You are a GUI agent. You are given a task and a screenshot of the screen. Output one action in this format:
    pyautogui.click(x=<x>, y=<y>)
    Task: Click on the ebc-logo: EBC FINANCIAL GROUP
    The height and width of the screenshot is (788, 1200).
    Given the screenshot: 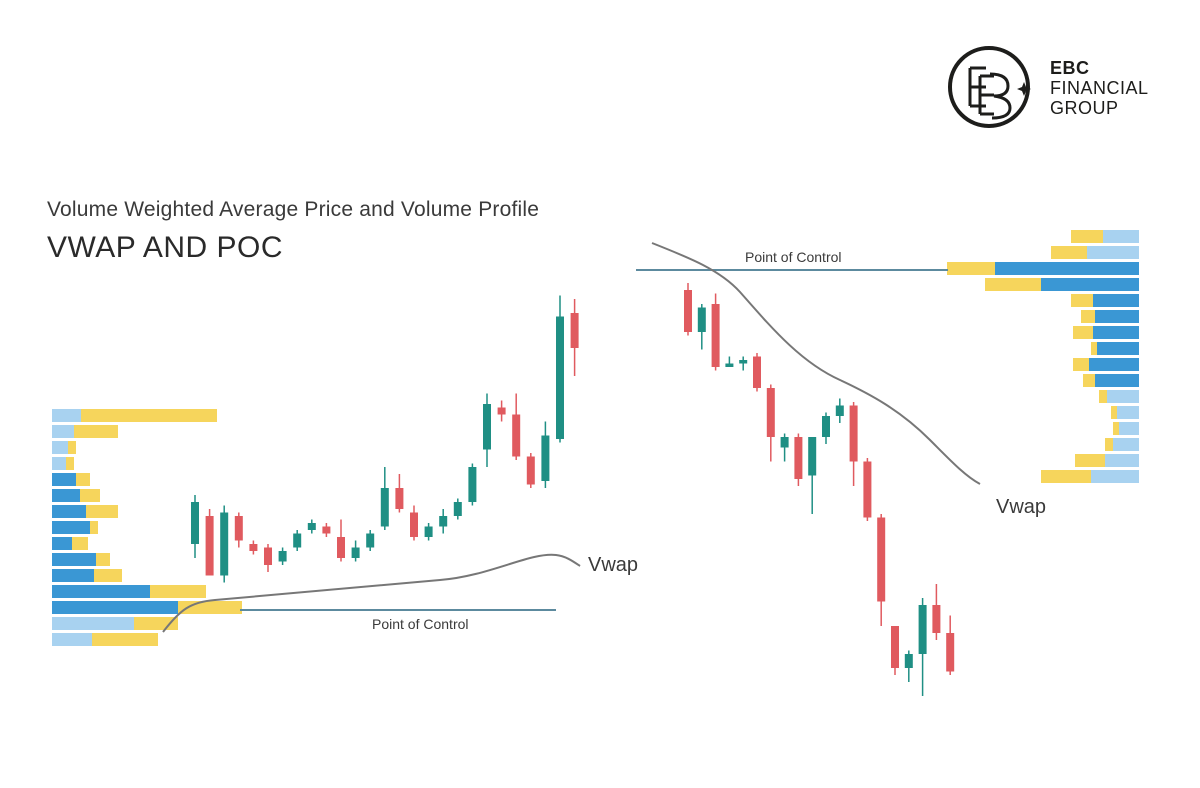 What is the action you would take?
    pyautogui.click(x=1056, y=87)
    